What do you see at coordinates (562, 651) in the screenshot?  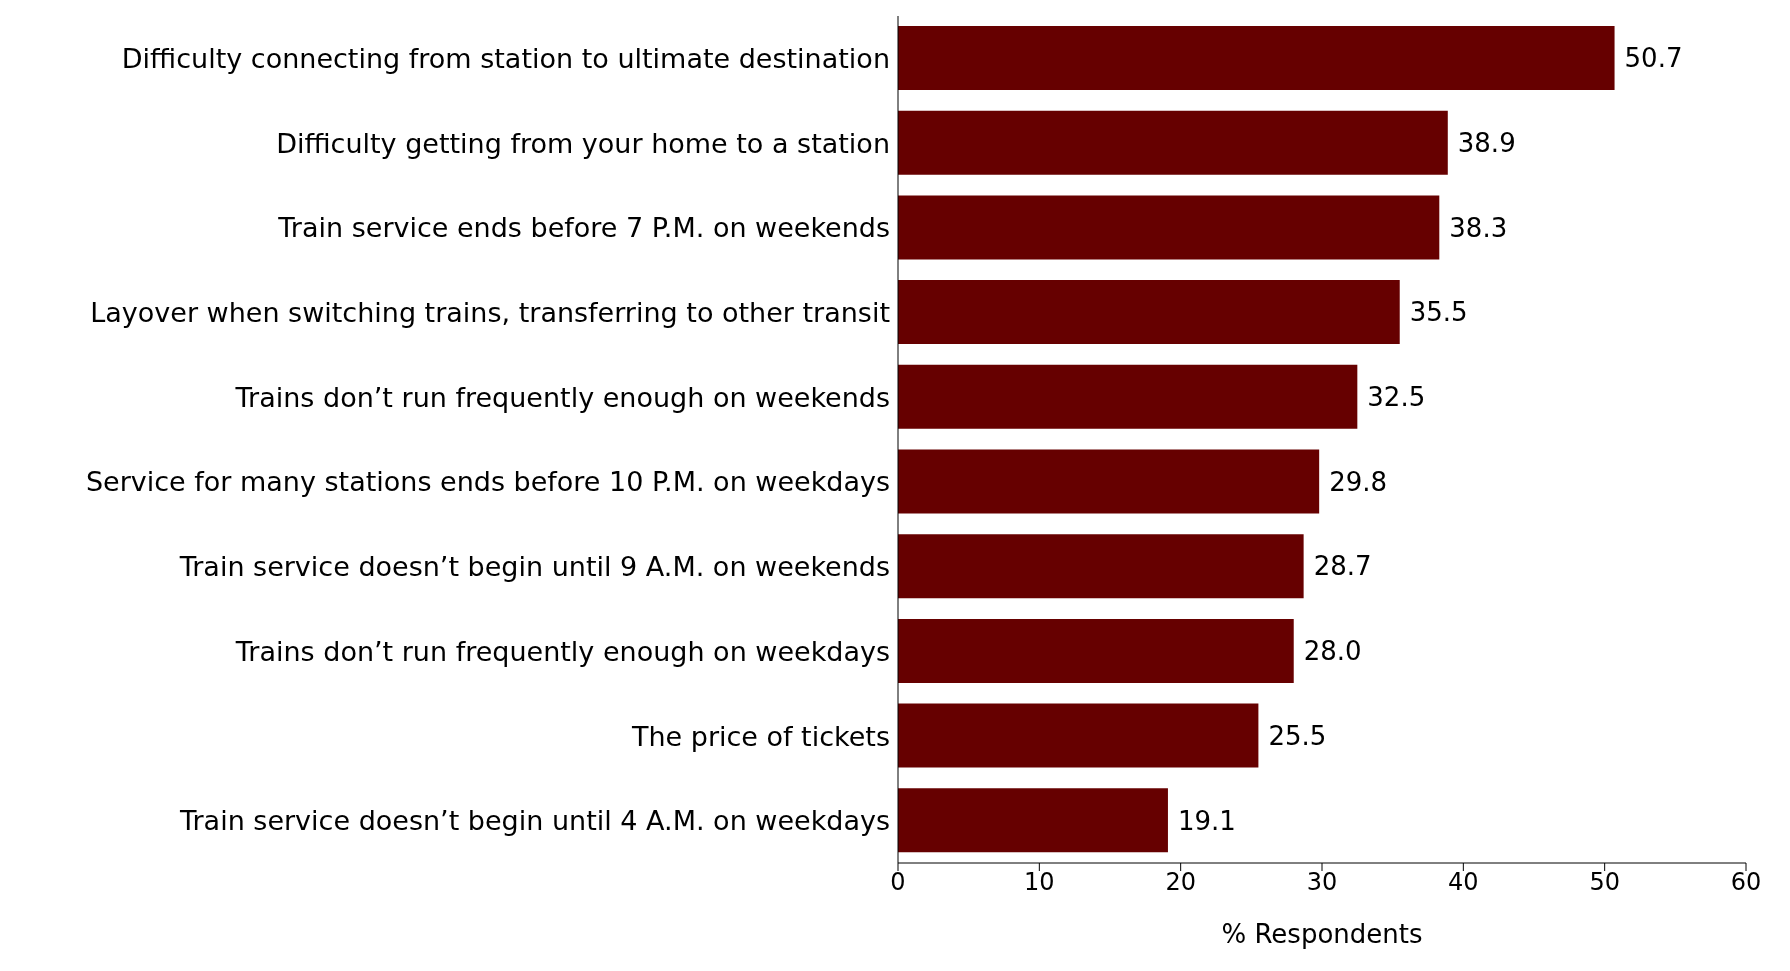 I see `y-tick-label: Trains don’t run frequently enough on weekdays` at bounding box center [562, 651].